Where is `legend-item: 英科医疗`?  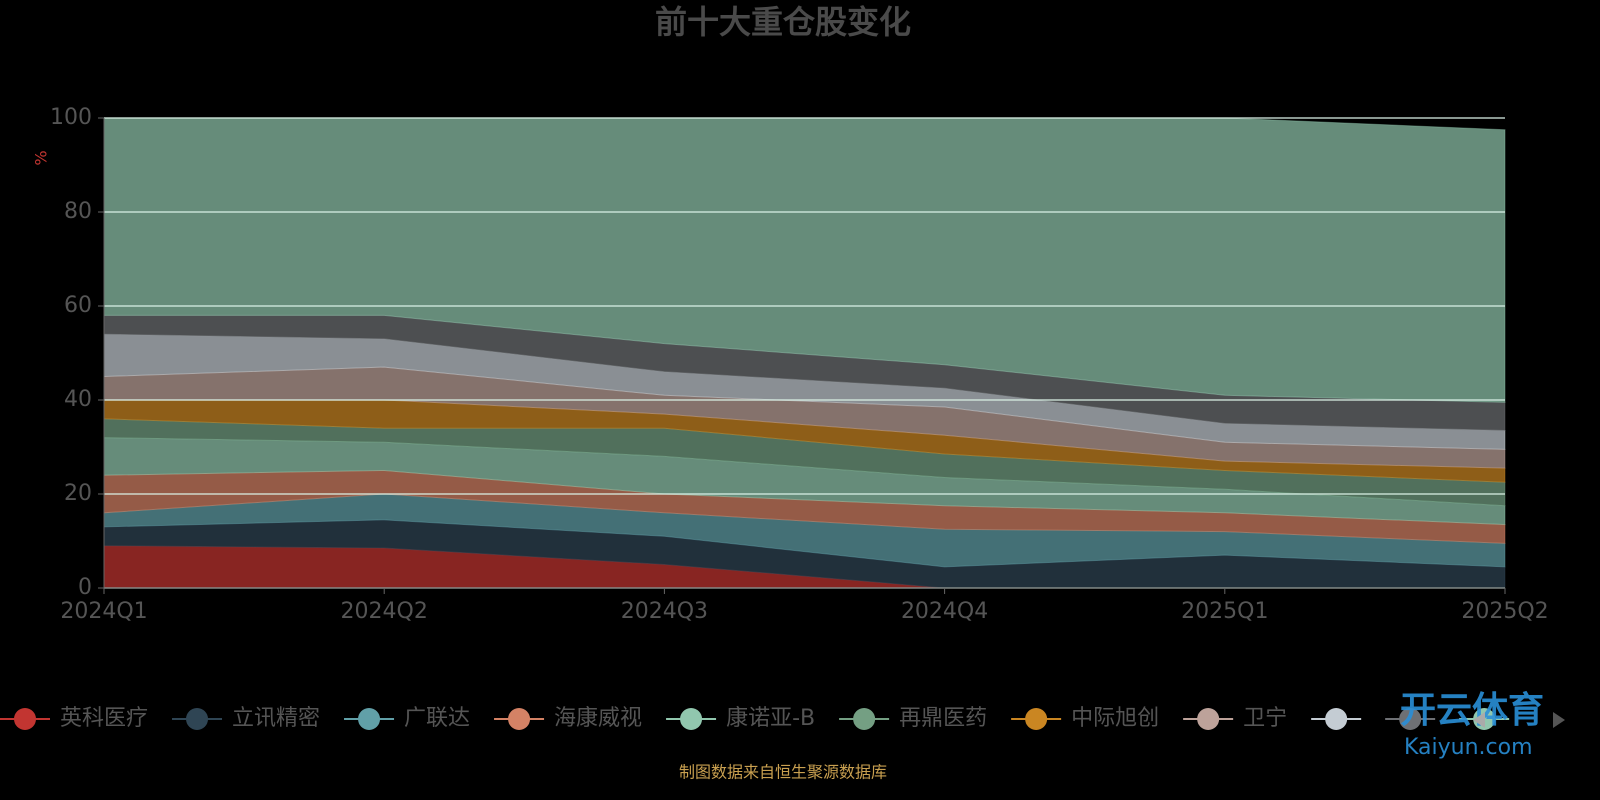 legend-item: 英科医疗 is located at coordinates (74, 718).